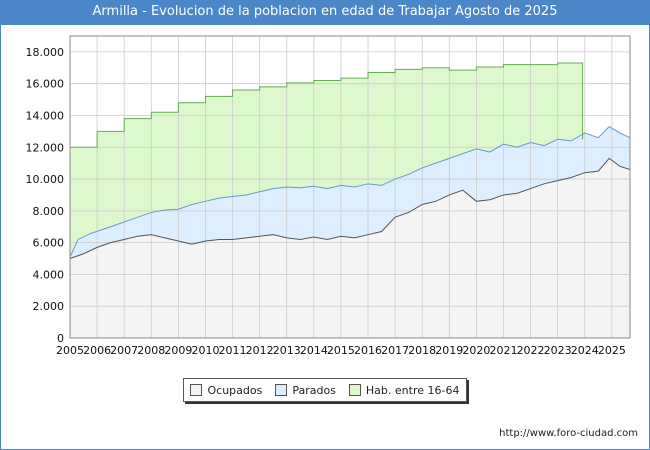 The image size is (650, 450). What do you see at coordinates (558, 350) in the screenshot?
I see `x-tick-label: 2023` at bounding box center [558, 350].